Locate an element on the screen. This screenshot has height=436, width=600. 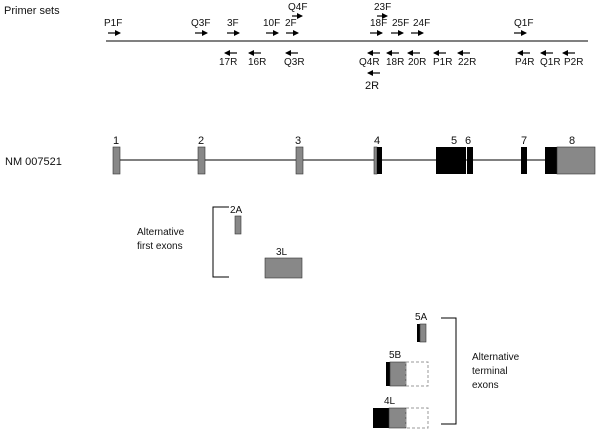
transcript-name: NM 007521 is located at coordinates (33, 162).